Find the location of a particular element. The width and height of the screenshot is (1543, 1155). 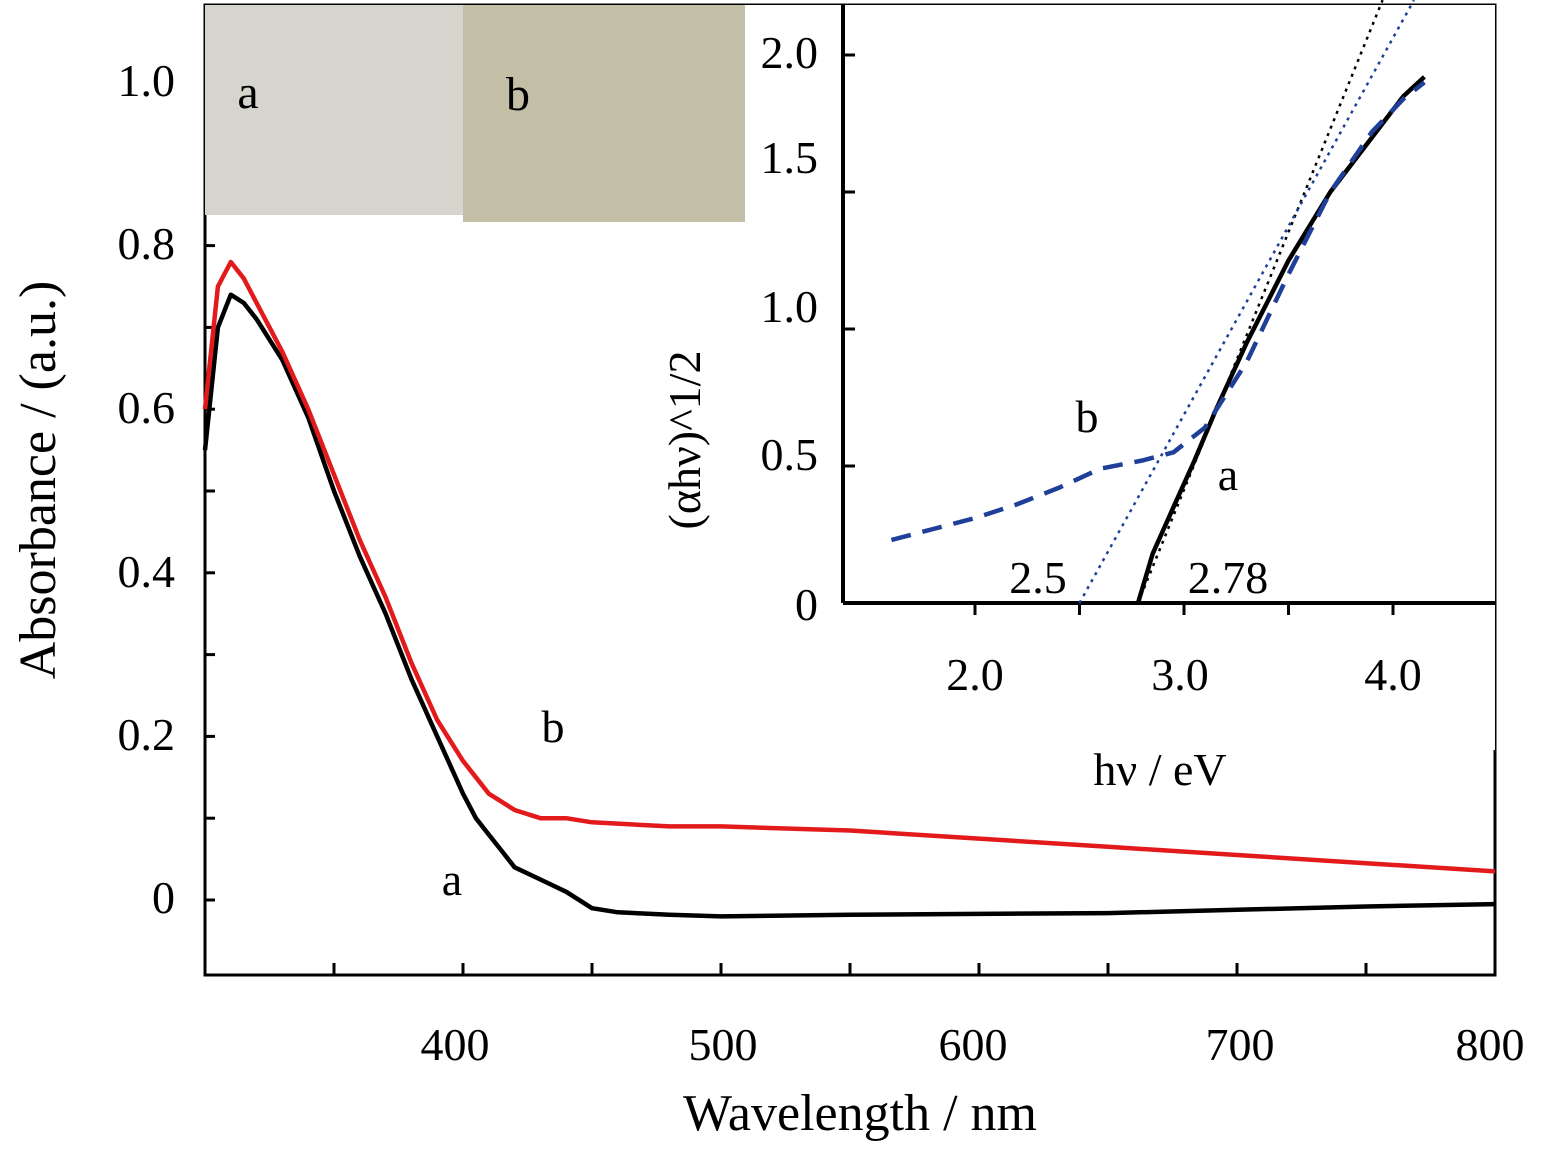

inset-fit-b-line is located at coordinates (1246, 302).